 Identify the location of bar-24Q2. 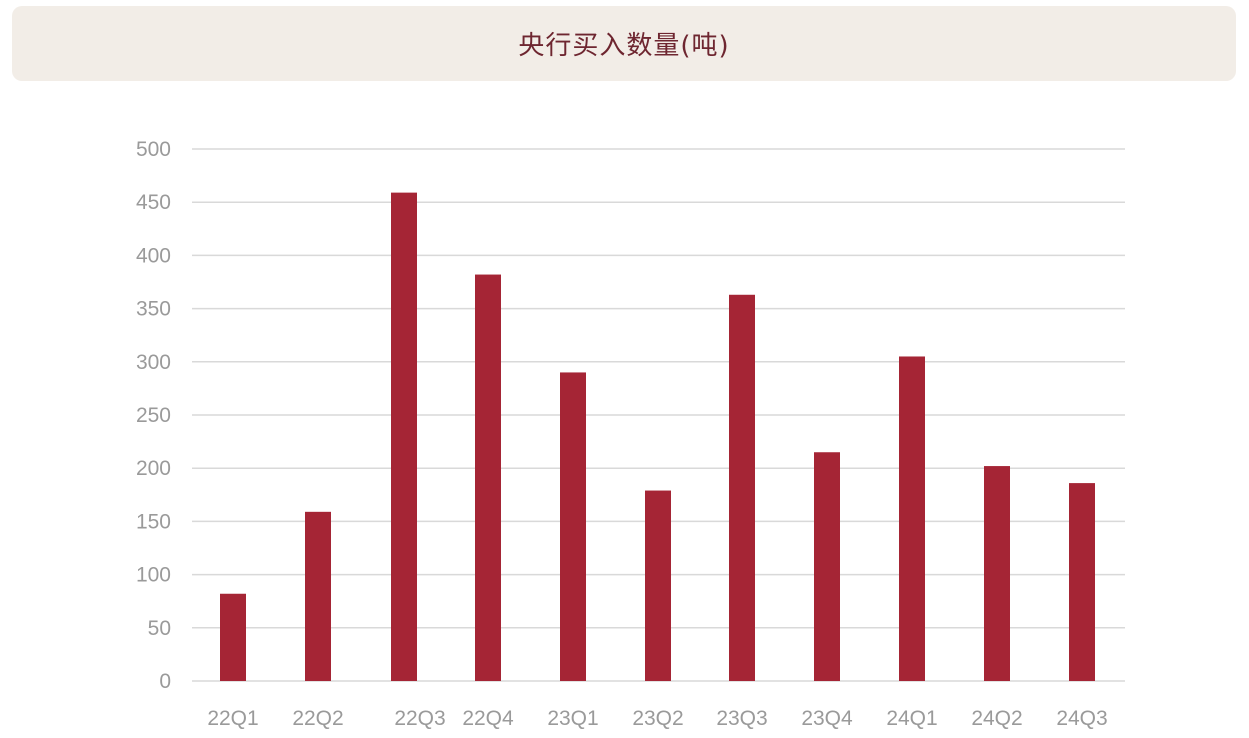
(997, 573).